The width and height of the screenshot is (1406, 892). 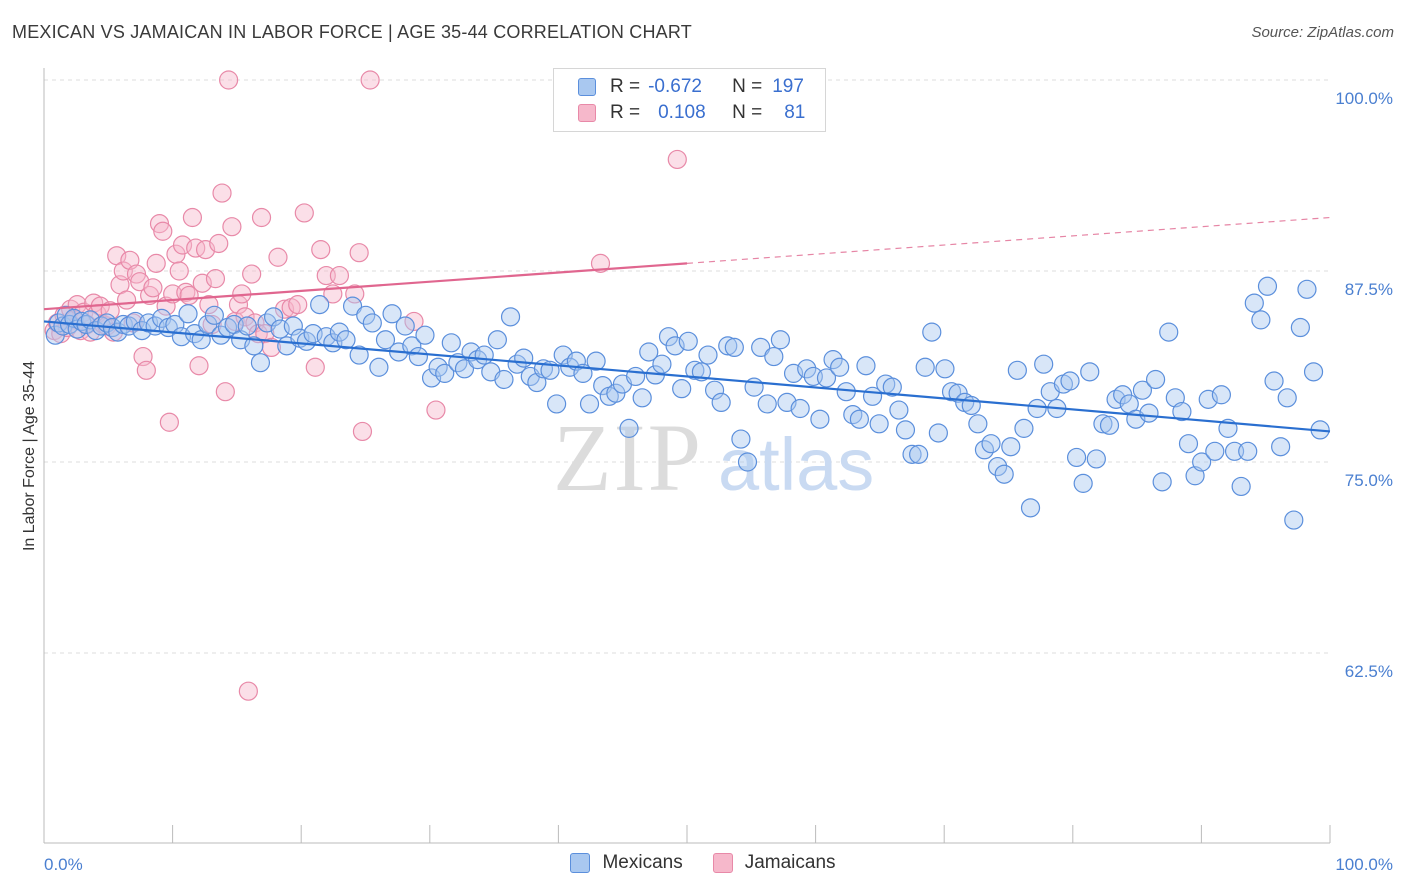 What do you see at coordinates (795, 112) in the screenshot?
I see `legend-n-value: 81` at bounding box center [795, 112].